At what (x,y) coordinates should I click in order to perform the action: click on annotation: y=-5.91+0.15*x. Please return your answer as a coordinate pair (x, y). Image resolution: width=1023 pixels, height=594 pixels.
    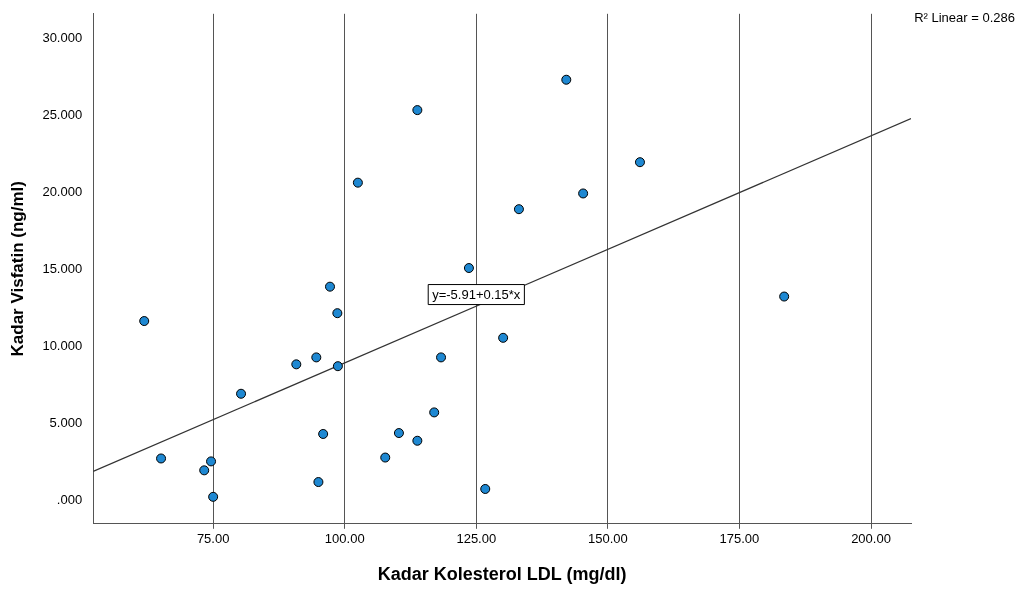
    Looking at the image, I should click on (476, 295).